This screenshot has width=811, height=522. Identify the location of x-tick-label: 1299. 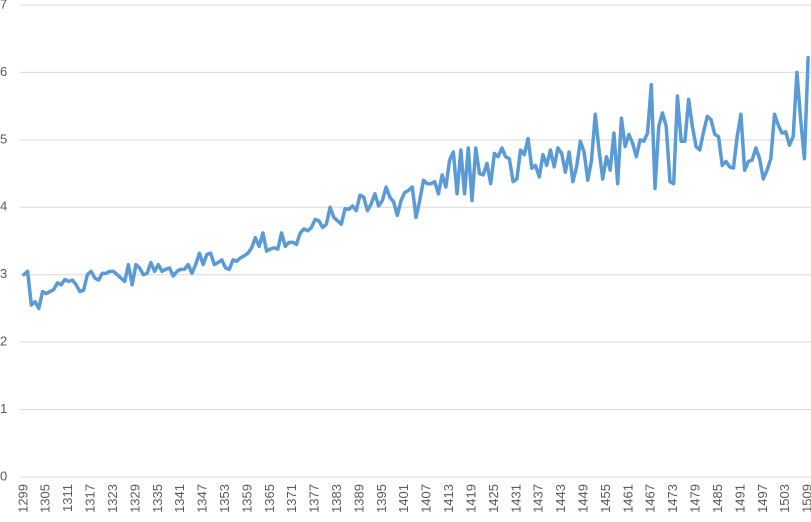
(22, 498).